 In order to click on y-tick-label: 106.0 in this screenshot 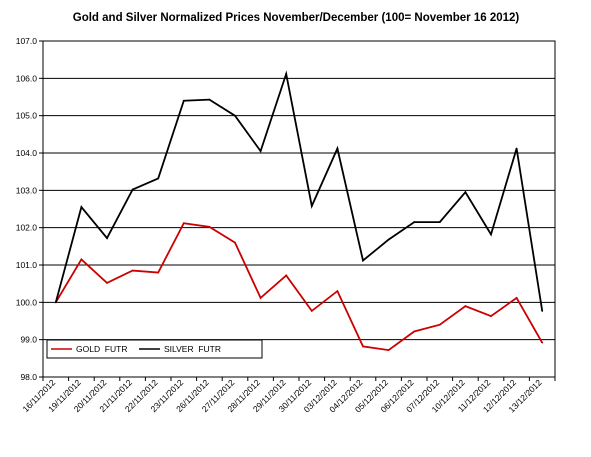, I will do `click(27, 78)`.